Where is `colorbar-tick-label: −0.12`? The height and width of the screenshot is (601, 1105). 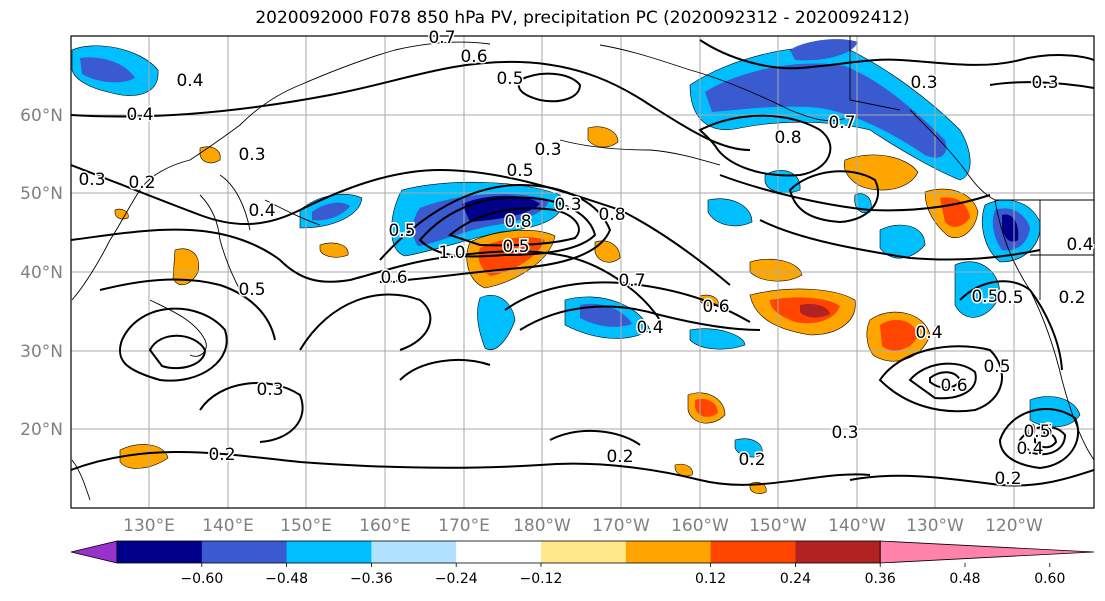
colorbar-tick-label: −0.12 is located at coordinates (541, 579).